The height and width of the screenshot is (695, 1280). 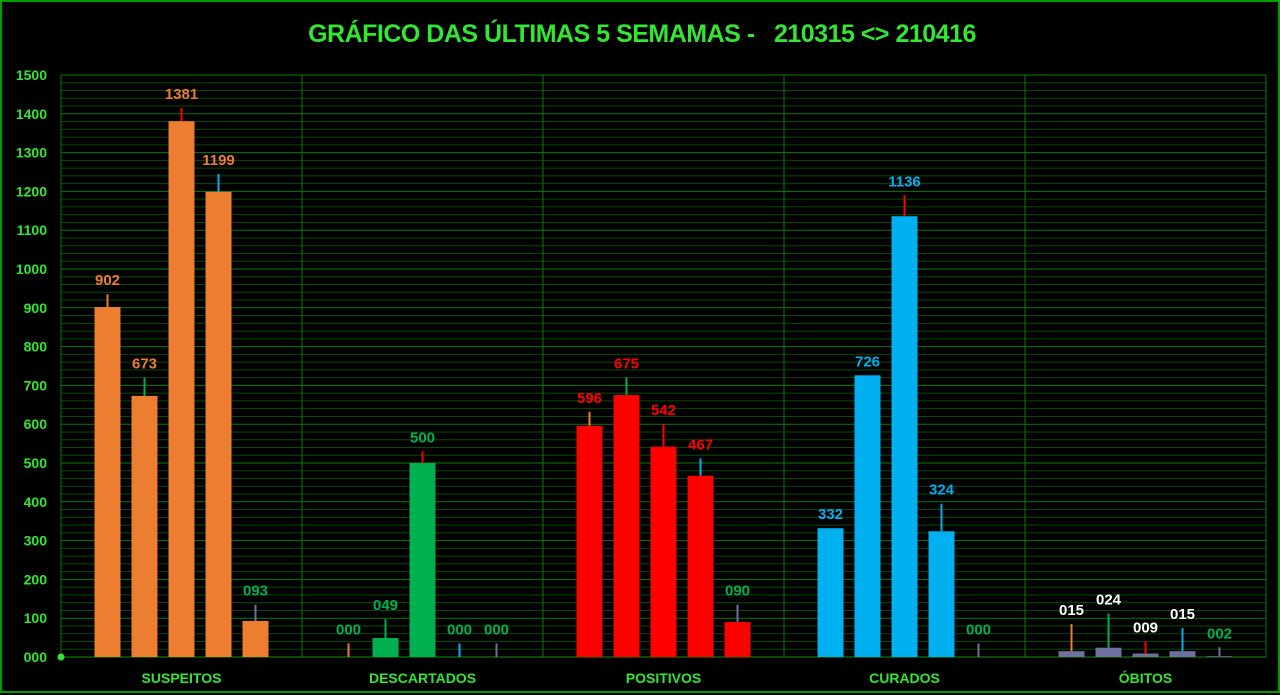 What do you see at coordinates (31, 75) in the screenshot?
I see `y-tick-label: 1500` at bounding box center [31, 75].